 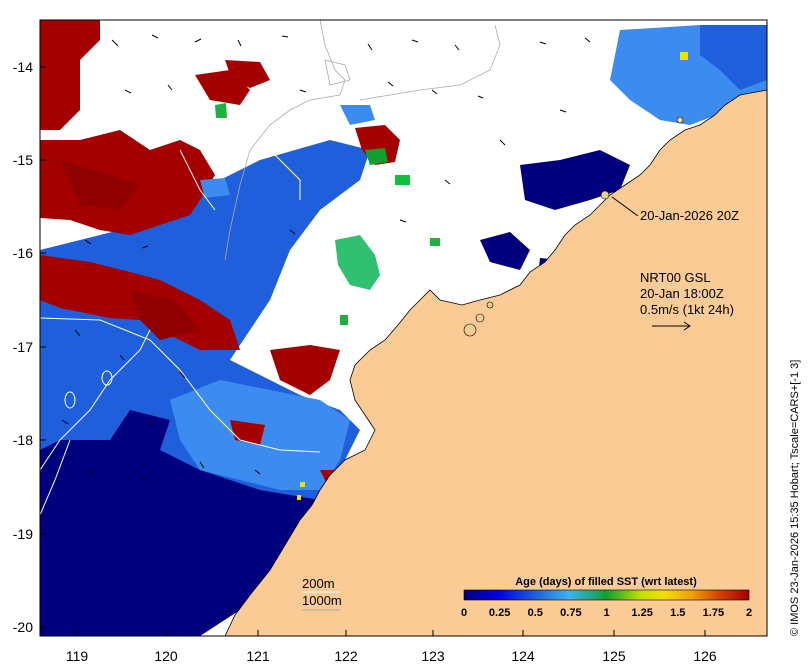 I want to click on bathymetry-contours-grey, so click(x=362, y=140).